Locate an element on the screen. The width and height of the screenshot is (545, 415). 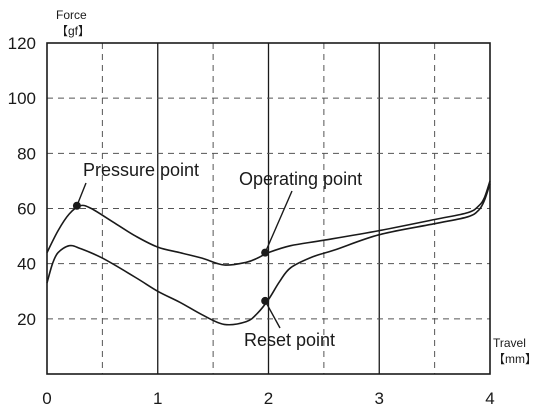
x-axis-label: Travel is located at coordinates (509, 343).